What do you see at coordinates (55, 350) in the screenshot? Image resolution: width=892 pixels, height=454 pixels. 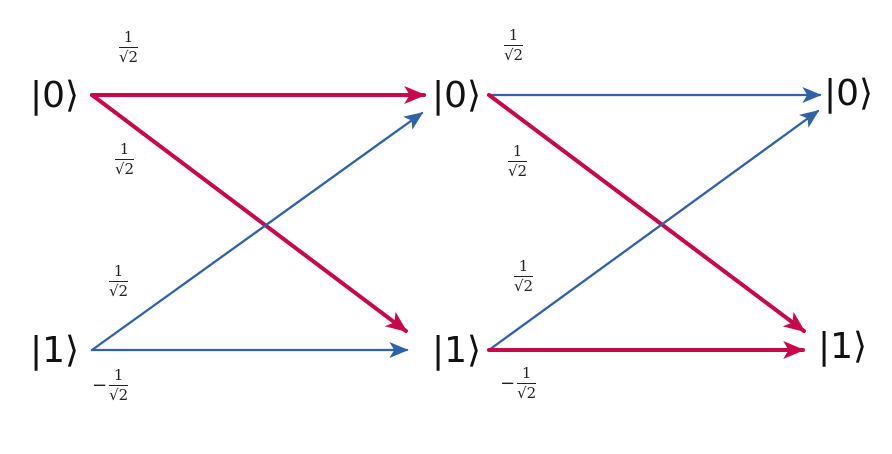 I see `ket-1-column-1: |1⟩` at bounding box center [55, 350].